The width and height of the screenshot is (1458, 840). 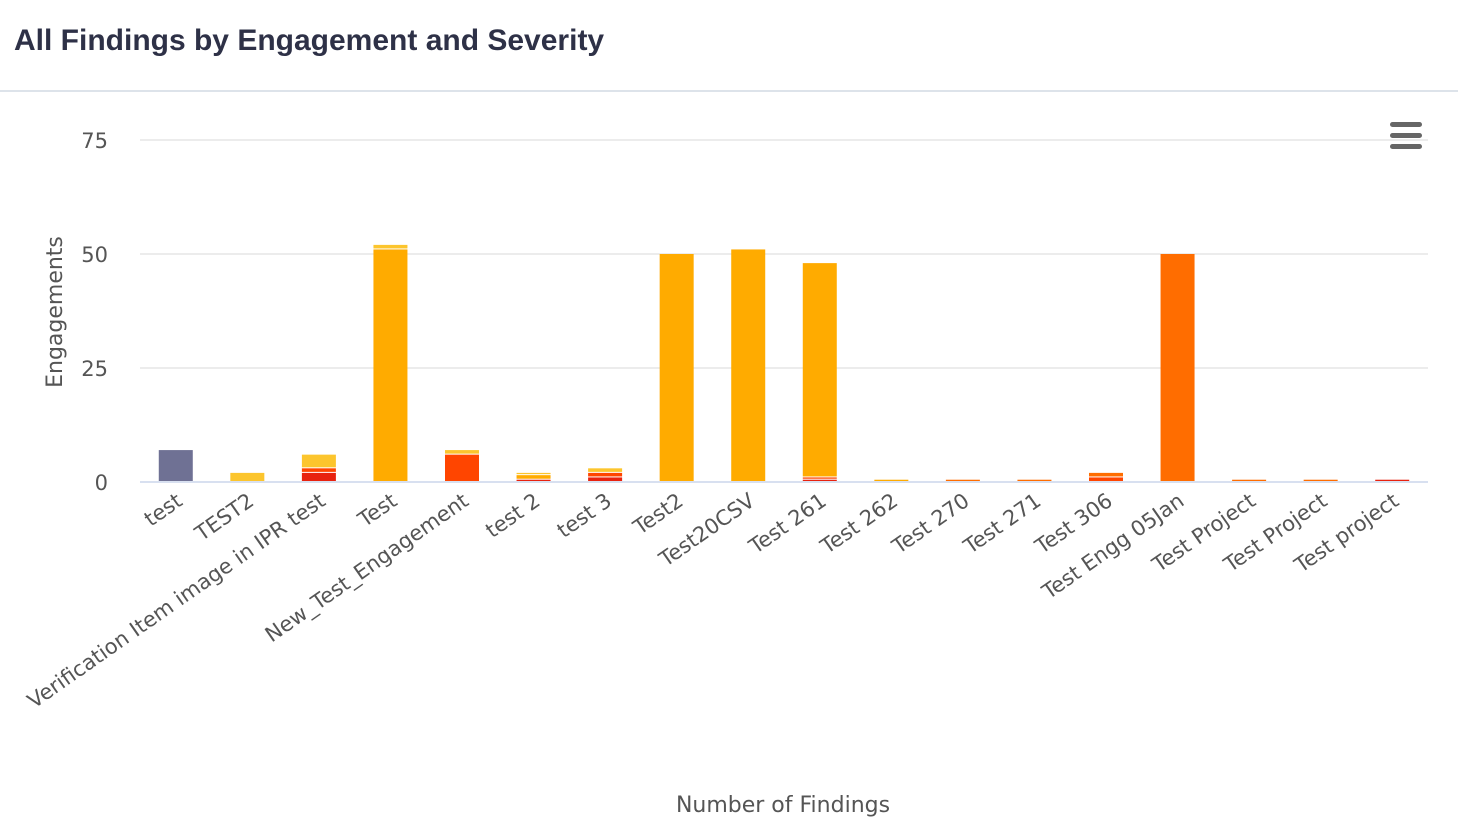 What do you see at coordinates (783, 805) in the screenshot?
I see `x-axis-title: Number of Findings` at bounding box center [783, 805].